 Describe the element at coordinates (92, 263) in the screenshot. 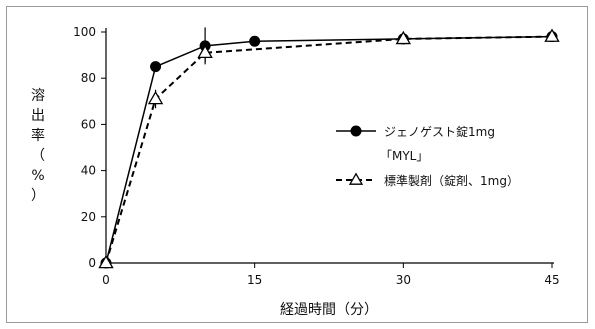

I see `y-tick-label: 0` at that location.